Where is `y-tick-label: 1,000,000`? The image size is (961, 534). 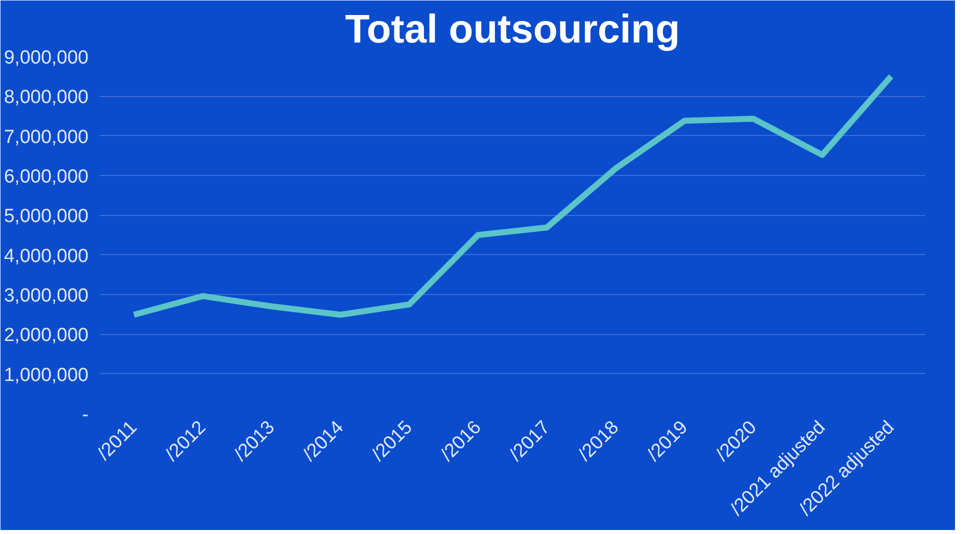 y-tick-label: 1,000,000 is located at coordinates (46, 375).